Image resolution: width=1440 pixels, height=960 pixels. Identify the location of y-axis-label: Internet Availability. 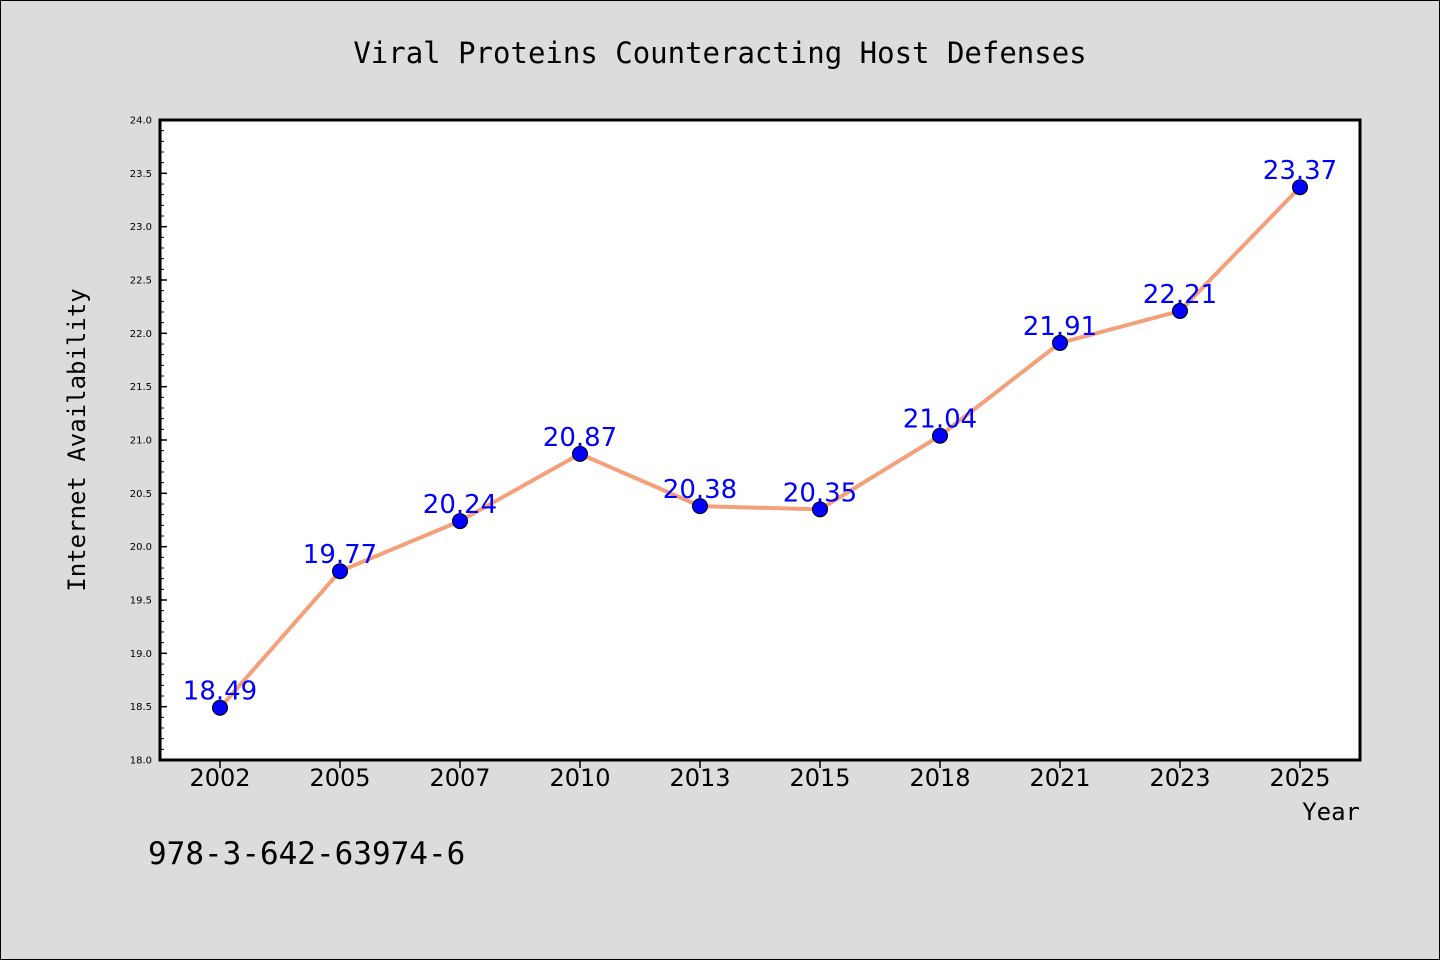
(77, 439).